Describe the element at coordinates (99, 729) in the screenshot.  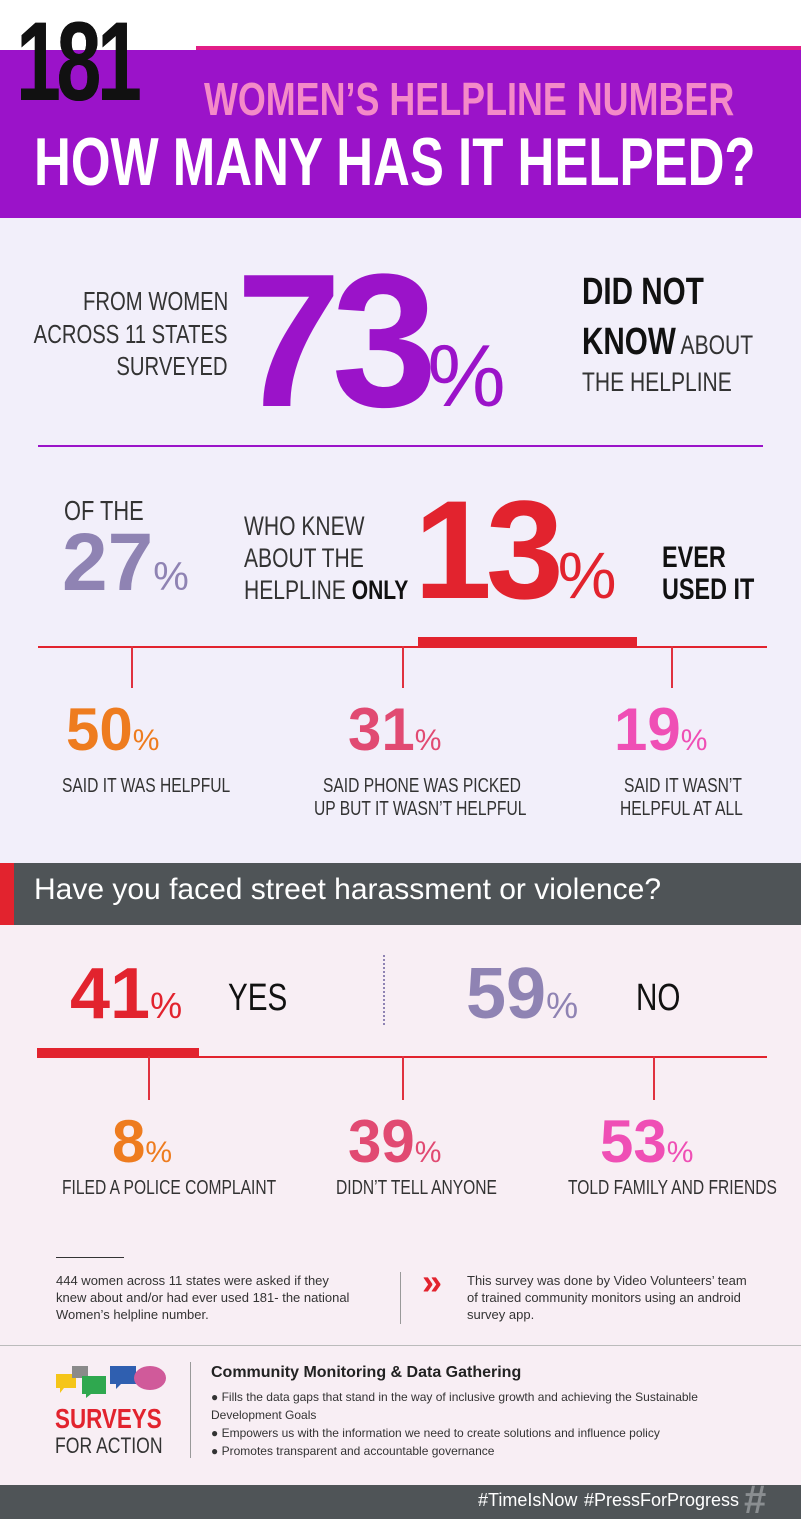
I see `helpful-value: 50` at that location.